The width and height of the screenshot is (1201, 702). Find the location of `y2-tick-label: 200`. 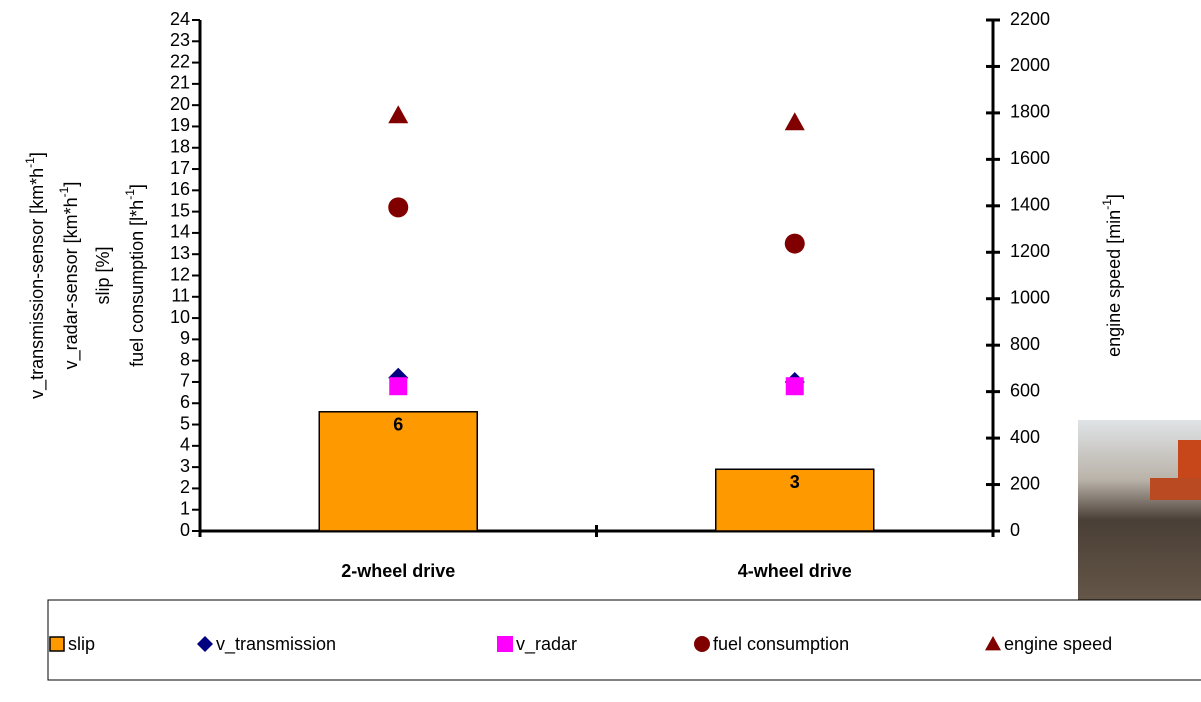

y2-tick-label: 200 is located at coordinates (1025, 483).